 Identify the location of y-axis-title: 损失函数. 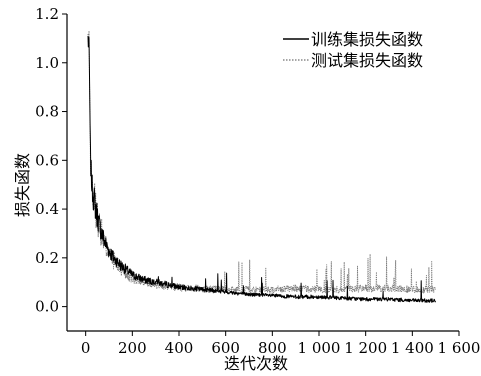
(22, 185).